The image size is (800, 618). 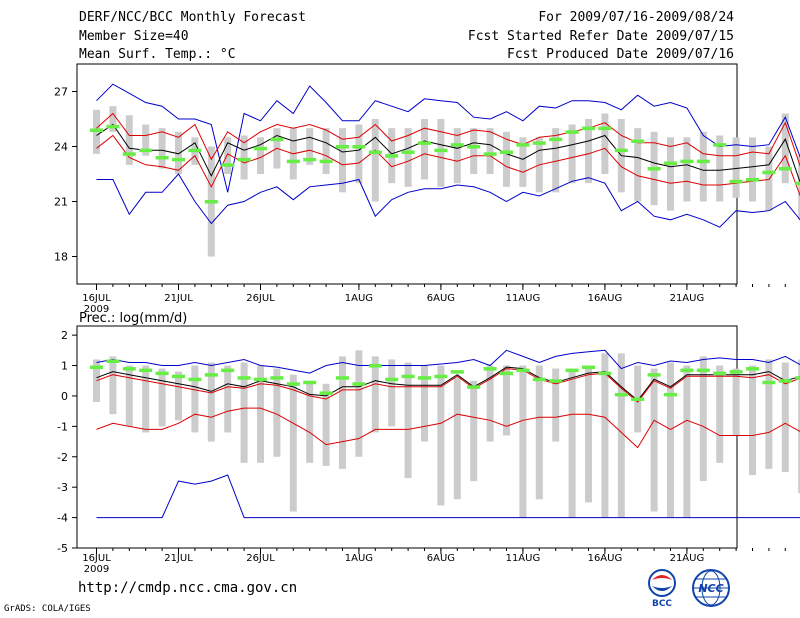 What do you see at coordinates (260, 298) in the screenshot?
I see `x-tick-label: 26JUL` at bounding box center [260, 298].